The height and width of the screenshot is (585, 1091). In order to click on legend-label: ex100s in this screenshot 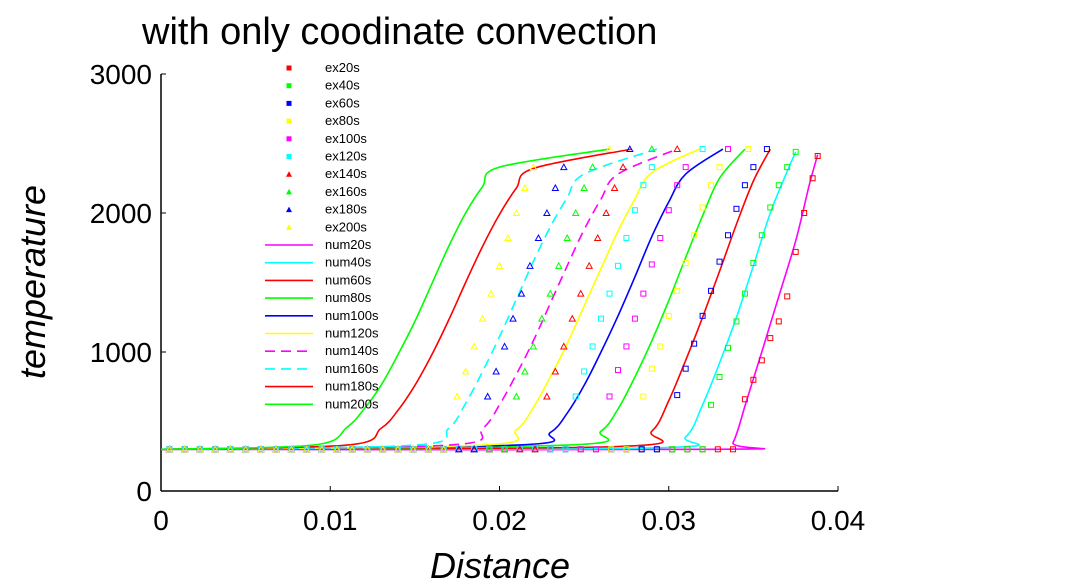, I will do `click(346, 138)`.